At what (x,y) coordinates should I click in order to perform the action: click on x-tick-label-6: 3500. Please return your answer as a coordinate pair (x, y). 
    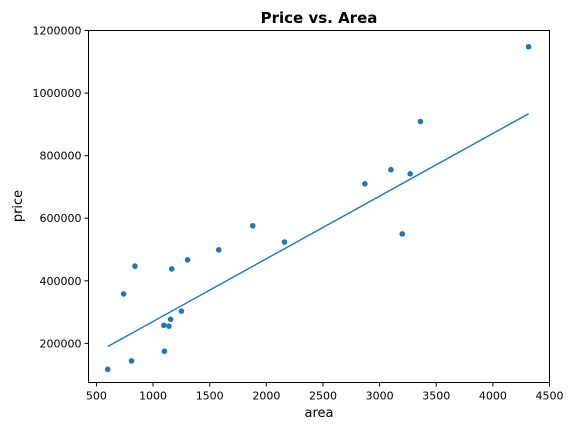
    Looking at the image, I should click on (436, 396).